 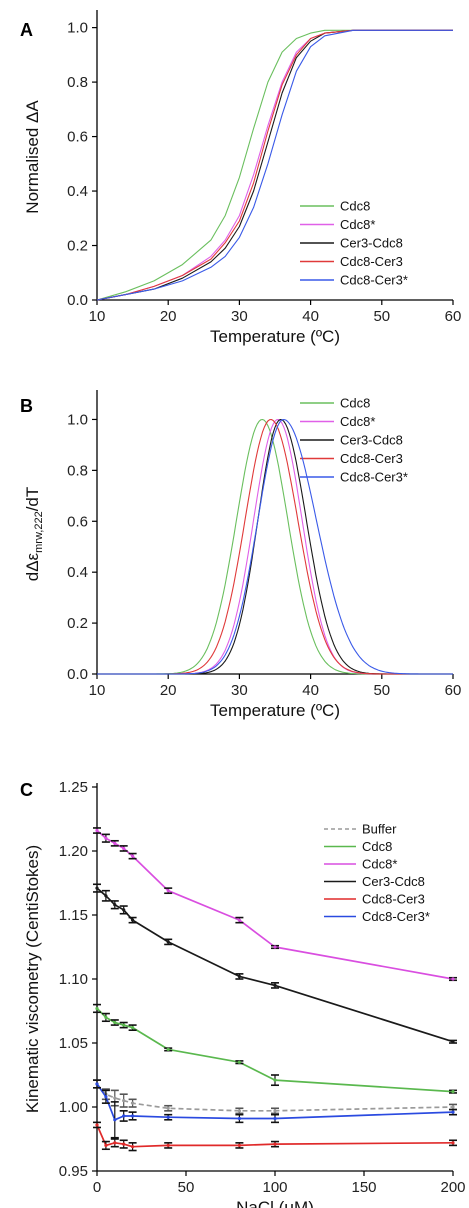 I want to click on y-tick-label: 0.8, so click(x=77, y=82).